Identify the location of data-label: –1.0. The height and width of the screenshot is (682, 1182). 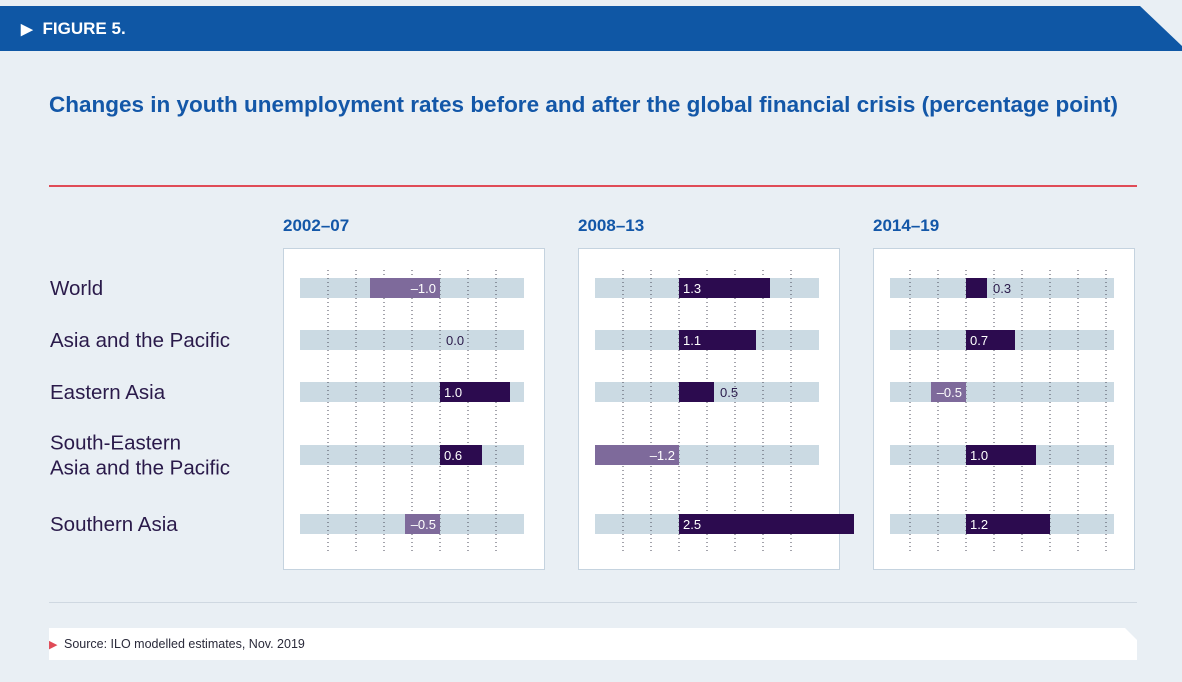
(423, 288).